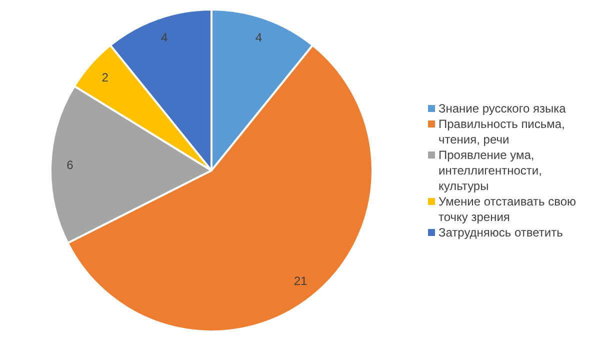  What do you see at coordinates (507, 209) in the screenshot?
I see `legend-label: Умение отстаивать свою точку зрения` at bounding box center [507, 209].